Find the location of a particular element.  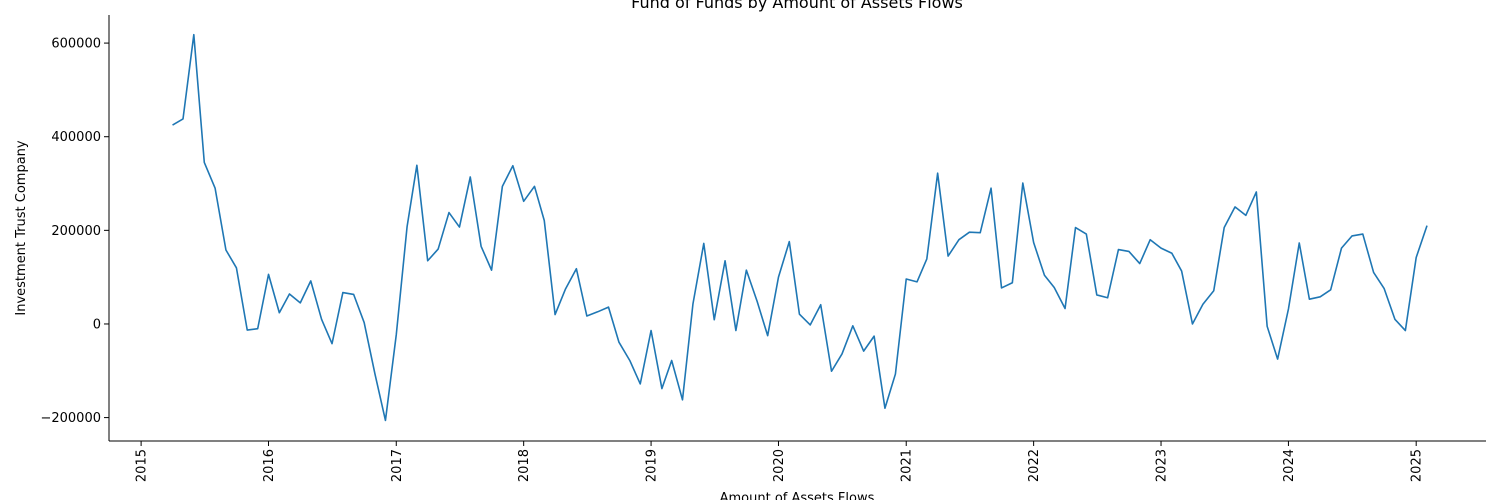

y-axis-ticks: −200000 0 200000 400000 600000 is located at coordinates (74, 231).